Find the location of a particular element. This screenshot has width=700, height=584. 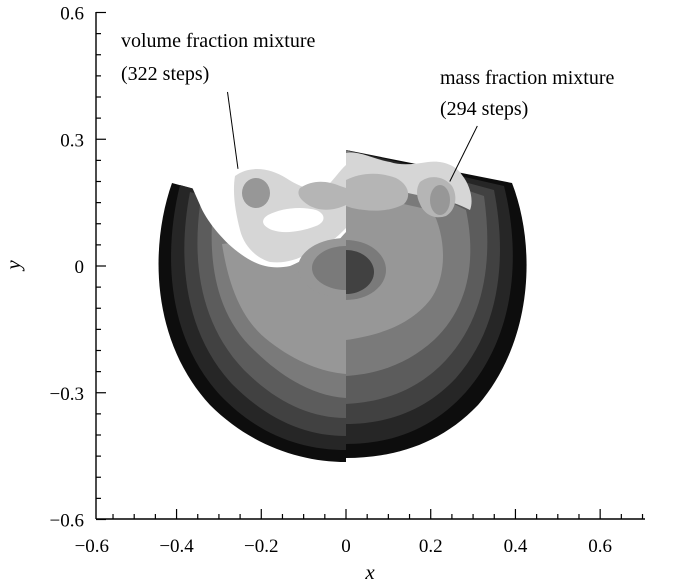

x-tick-label: 0.2 is located at coordinates (431, 546).